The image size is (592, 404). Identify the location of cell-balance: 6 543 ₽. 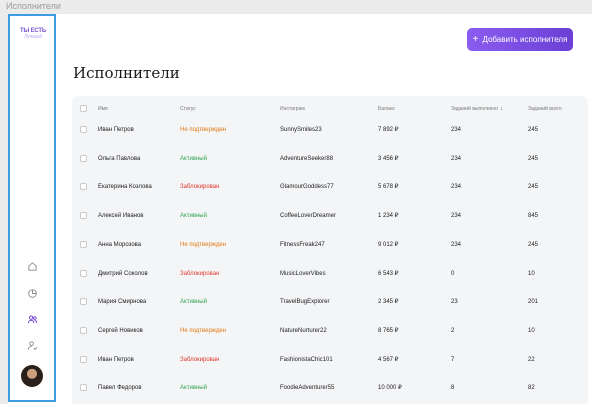
(388, 273).